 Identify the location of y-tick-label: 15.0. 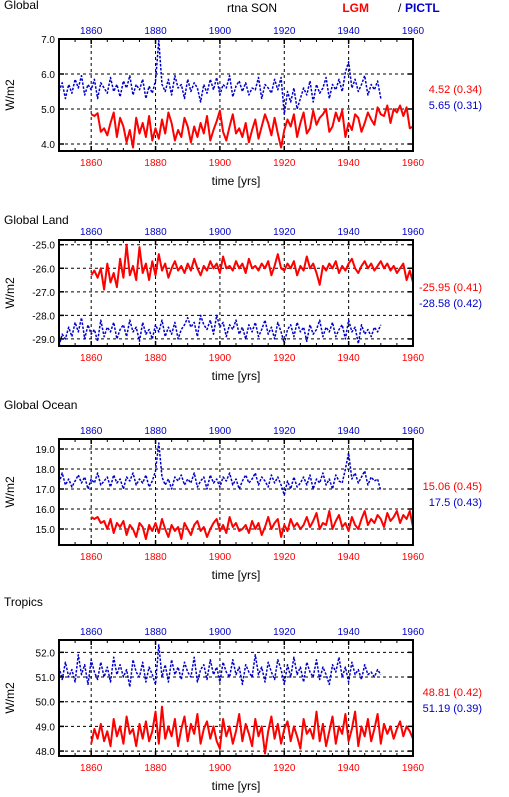
(46, 530).